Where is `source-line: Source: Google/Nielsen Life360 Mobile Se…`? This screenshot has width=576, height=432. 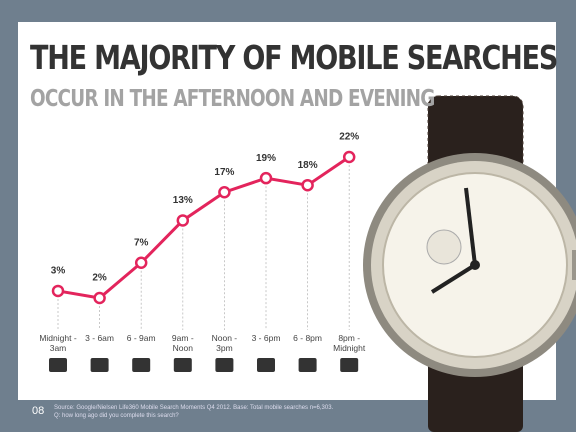 source-line: Source: Google/Nielsen Life360 Mobile Se… is located at coordinates (194, 408).